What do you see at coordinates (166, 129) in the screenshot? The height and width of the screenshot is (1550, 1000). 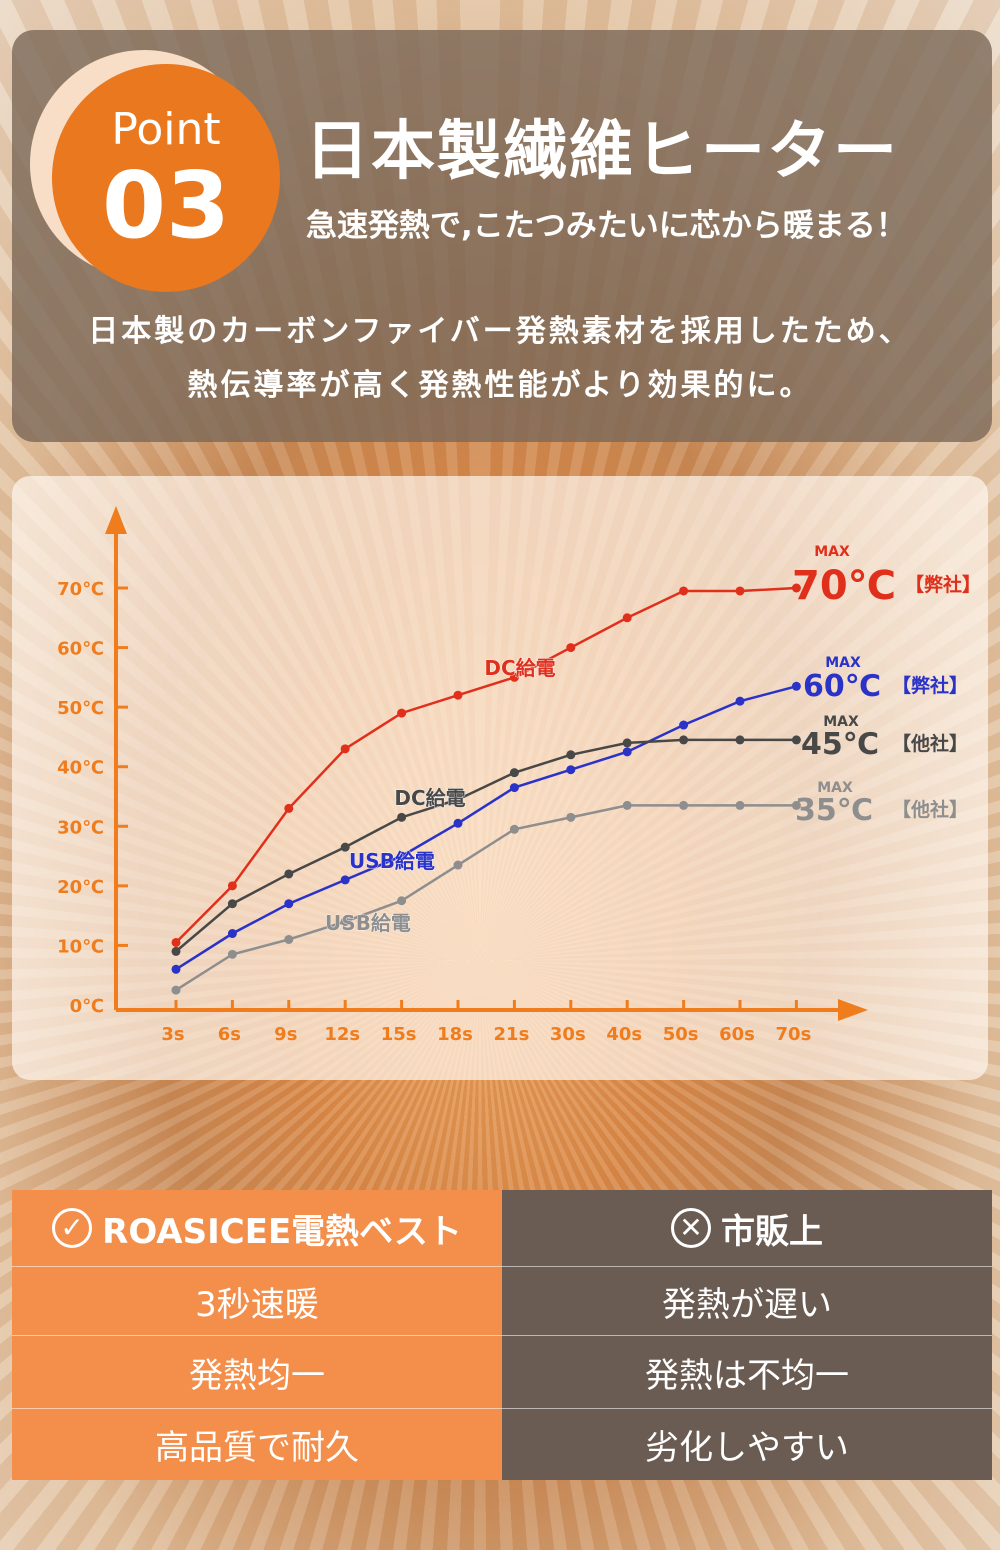 I see `badge-word: Point` at bounding box center [166, 129].